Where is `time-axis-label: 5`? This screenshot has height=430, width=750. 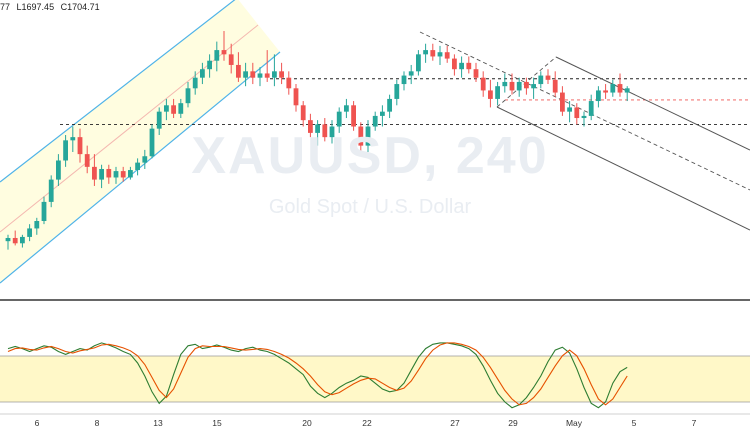
time-axis-label: 5 is located at coordinates (634, 423).